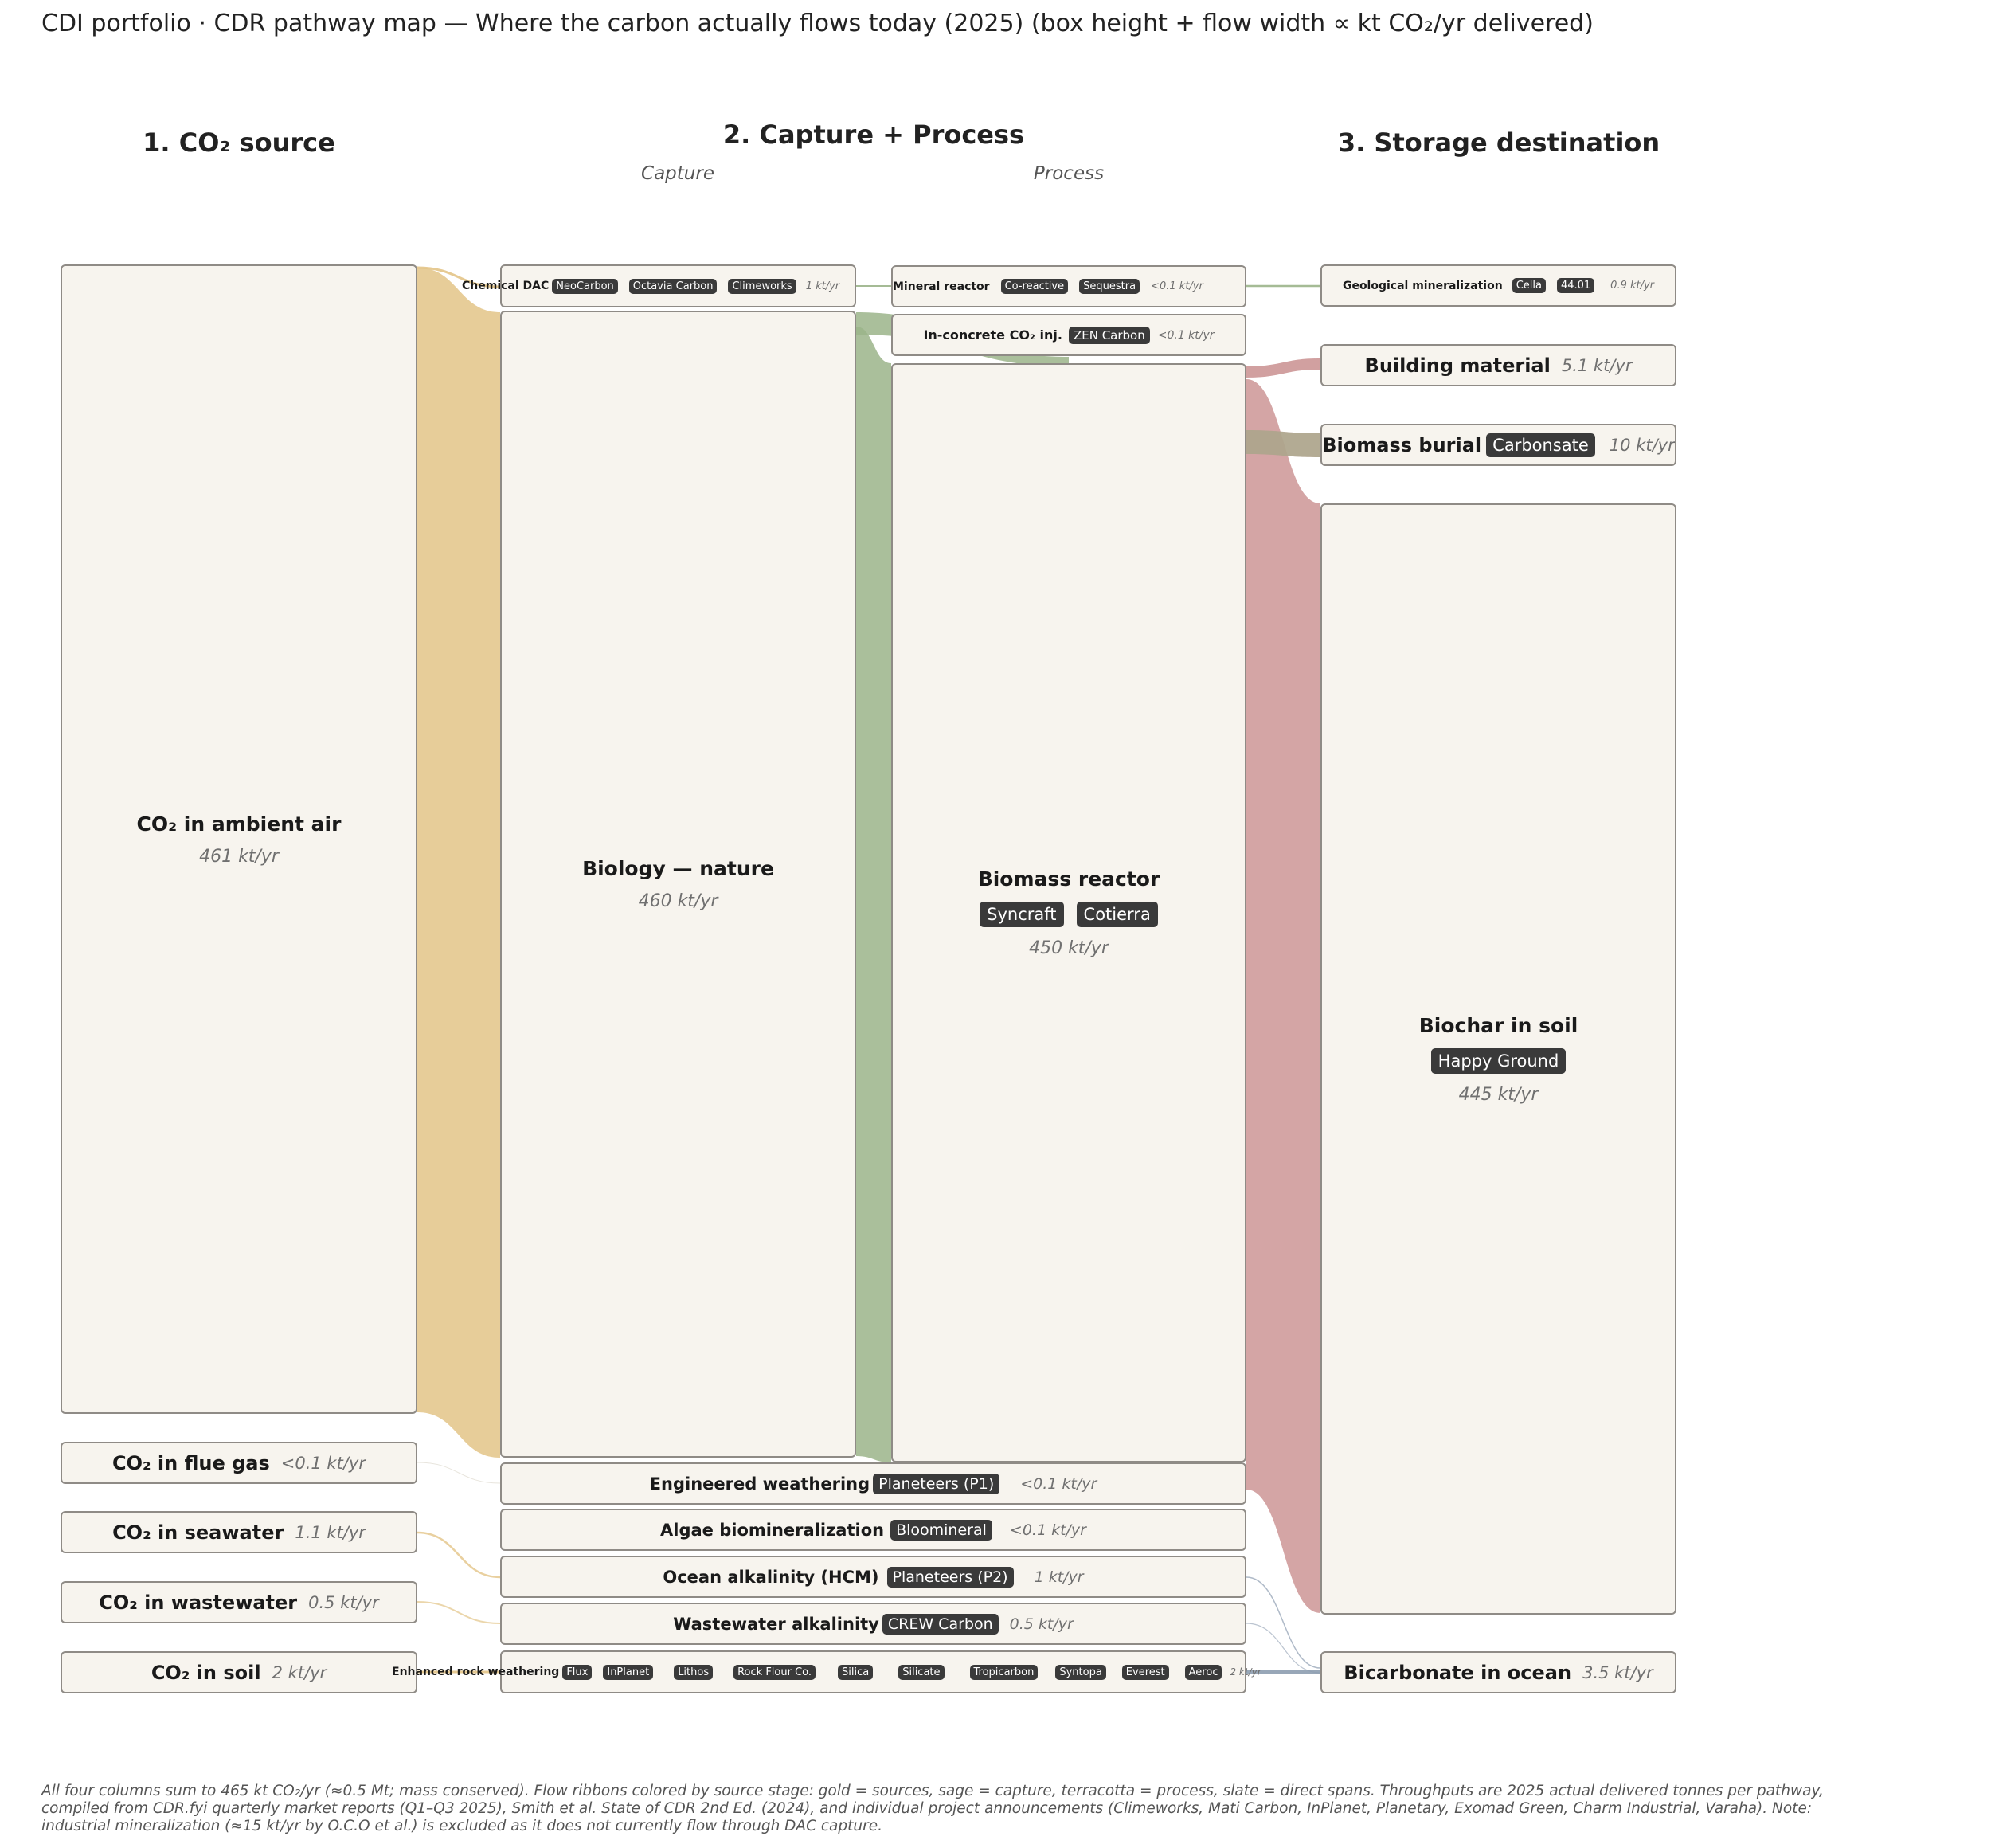 This screenshot has height=1848, width=1991. I want to click on company-tag: Bloomineral, so click(941, 1530).